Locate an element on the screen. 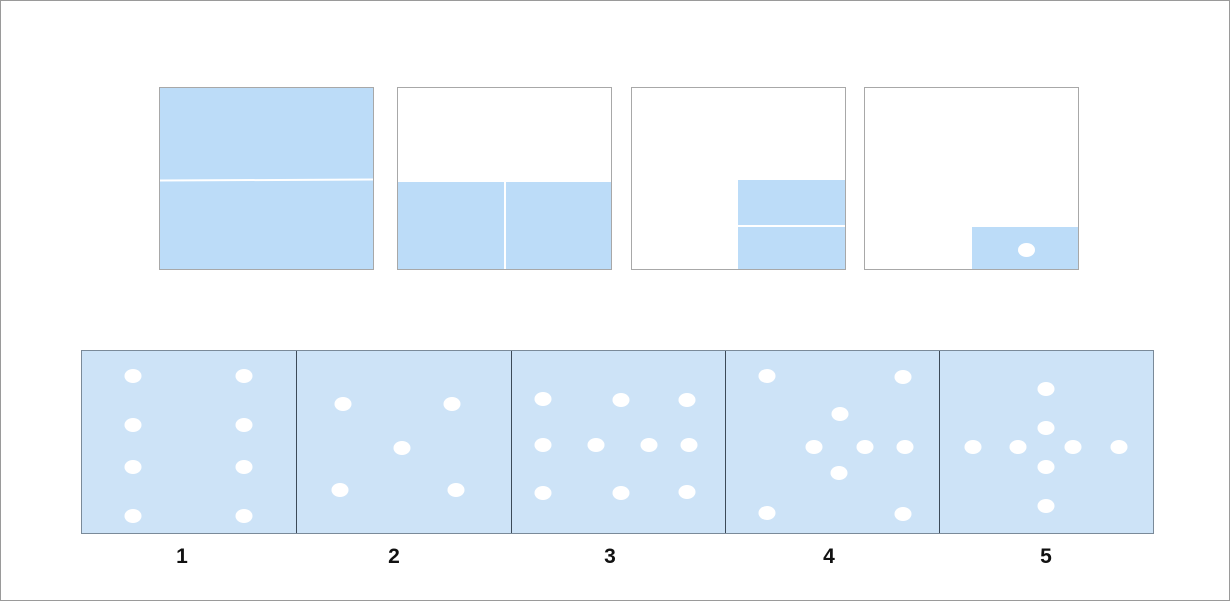  option-label-4: 4 is located at coordinates (829, 556).